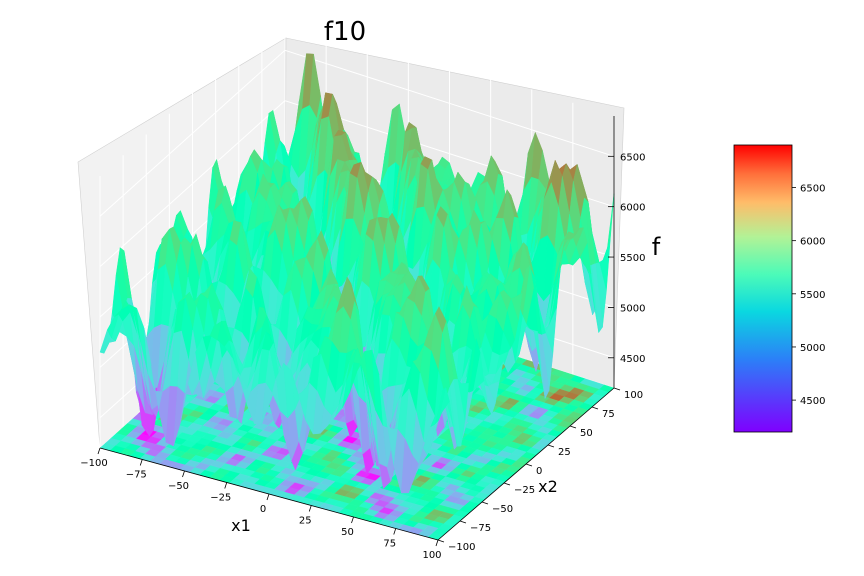 The height and width of the screenshot is (576, 864). I want to click on x-tick-label: 100, so click(431, 555).